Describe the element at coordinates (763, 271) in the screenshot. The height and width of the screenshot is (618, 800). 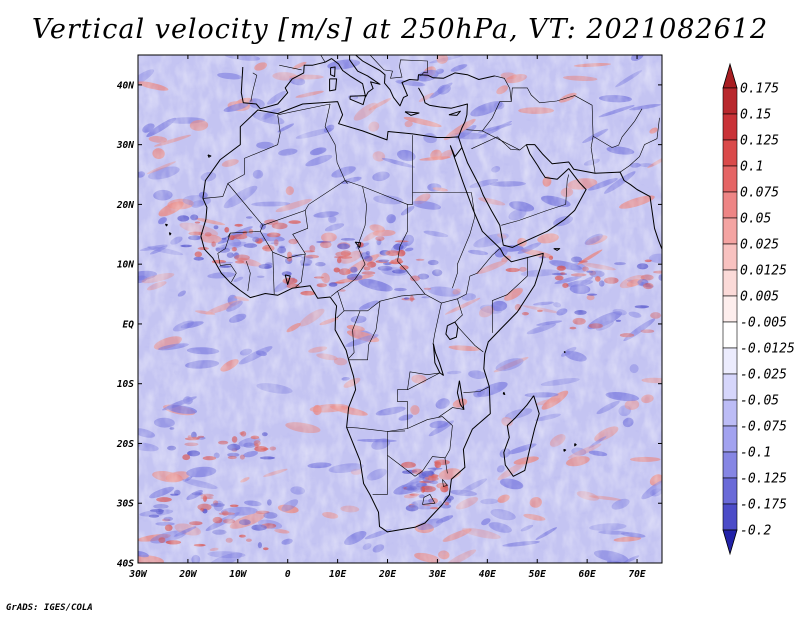
I see `colorbar-label: 0.0125` at that location.